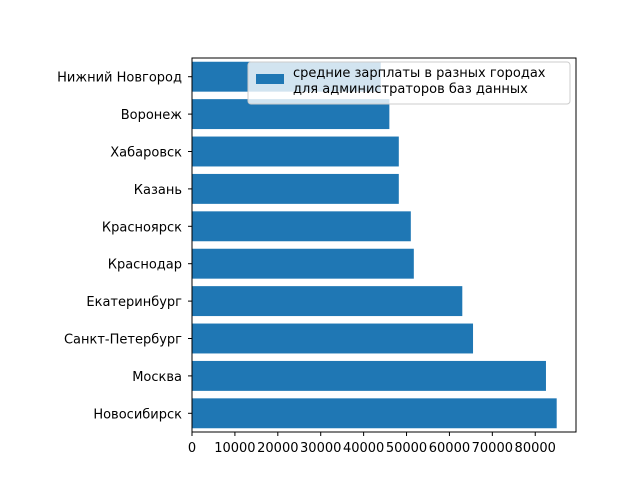 This screenshot has height=480, width=640. Describe the element at coordinates (363, 448) in the screenshot. I see `x-tick-label: 40000` at that location.